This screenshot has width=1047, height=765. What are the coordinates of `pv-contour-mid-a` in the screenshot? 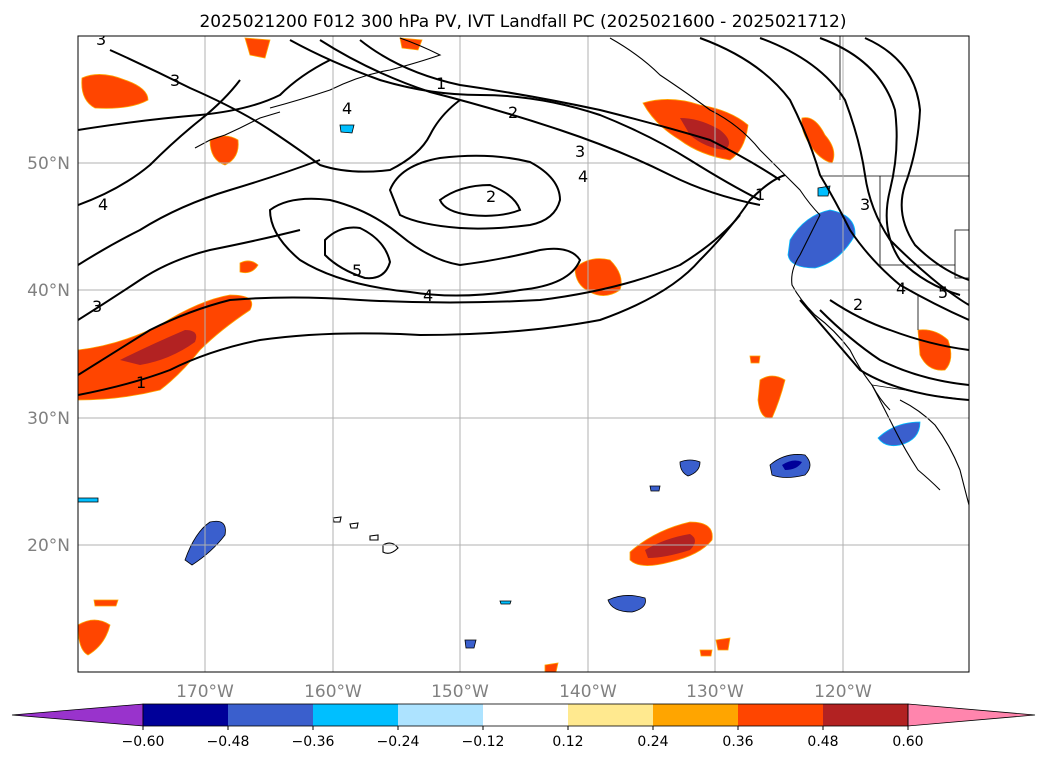 It's located at (525, 120).